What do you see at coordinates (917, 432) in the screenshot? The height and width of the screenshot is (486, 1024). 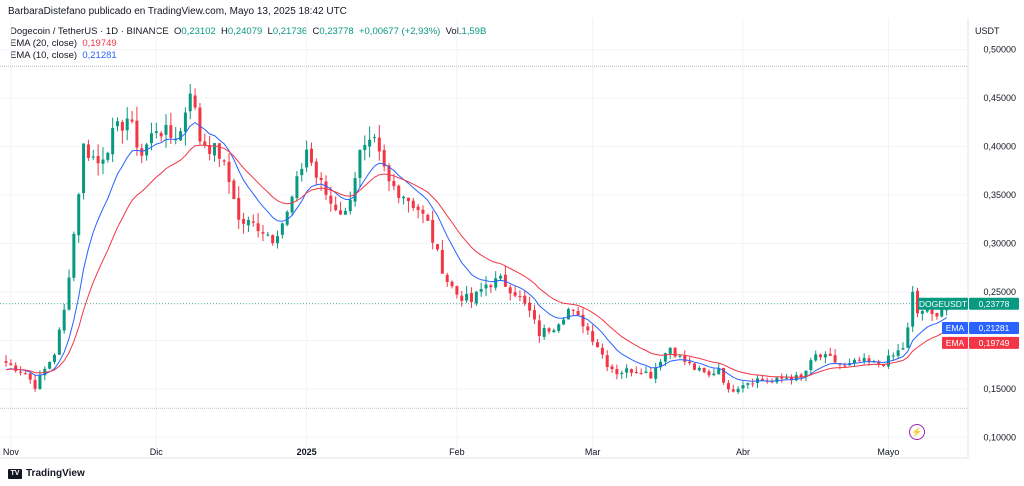 I see `lightning-icon: ⚡` at bounding box center [917, 432].